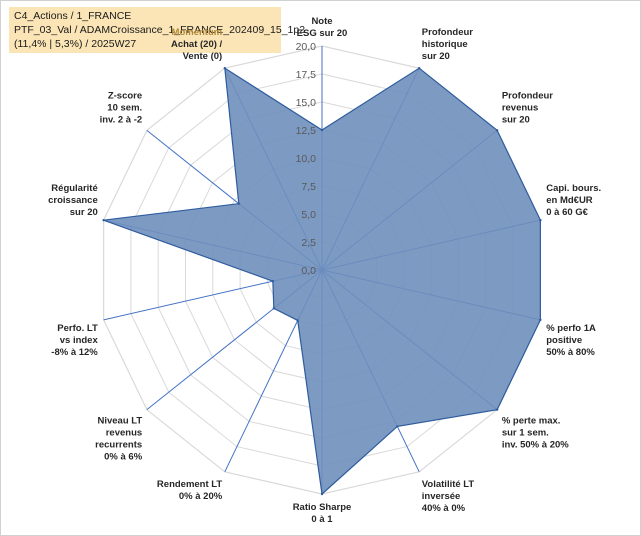 This screenshot has width=641, height=536. I want to click on axis-label-line: Perfo. LT, so click(77, 328).